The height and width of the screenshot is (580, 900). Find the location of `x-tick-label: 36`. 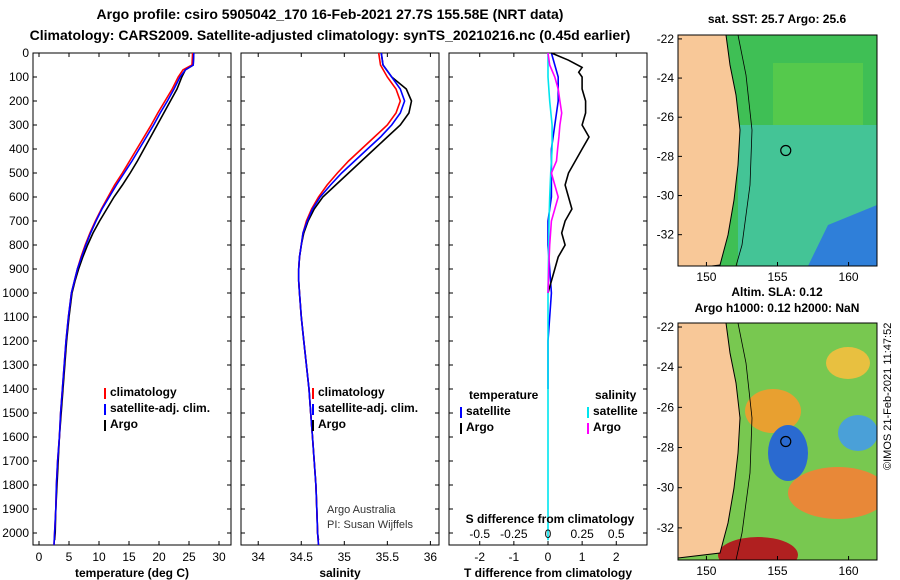

x-tick-label: 36 is located at coordinates (431, 557).